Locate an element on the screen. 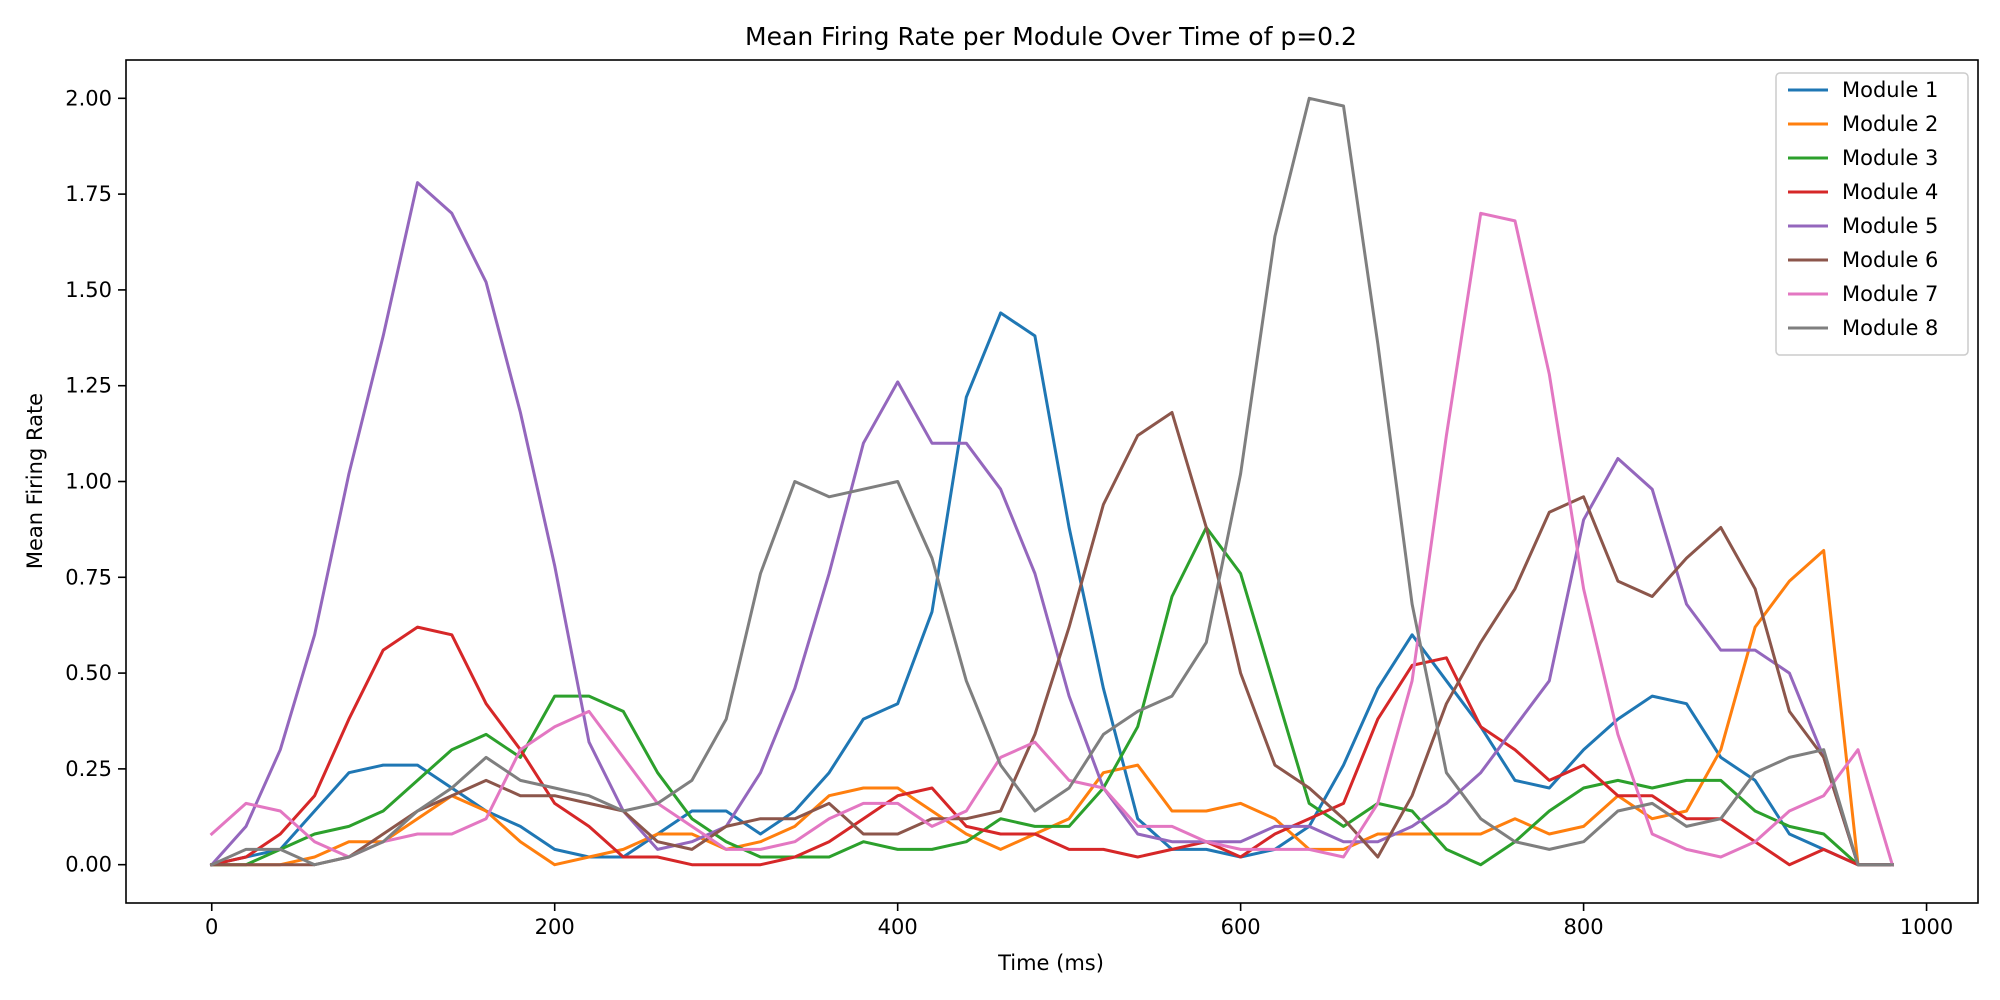 The width and height of the screenshot is (2000, 1000). y-axis-label: Mean Firing Rate is located at coordinates (35, 481).